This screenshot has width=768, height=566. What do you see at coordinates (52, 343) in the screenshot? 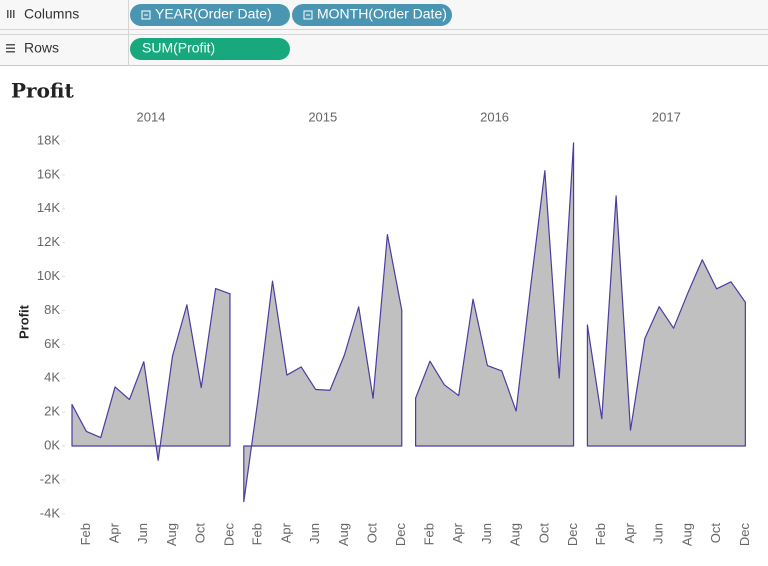
I see `y-tick-label: 6K` at bounding box center [52, 343].